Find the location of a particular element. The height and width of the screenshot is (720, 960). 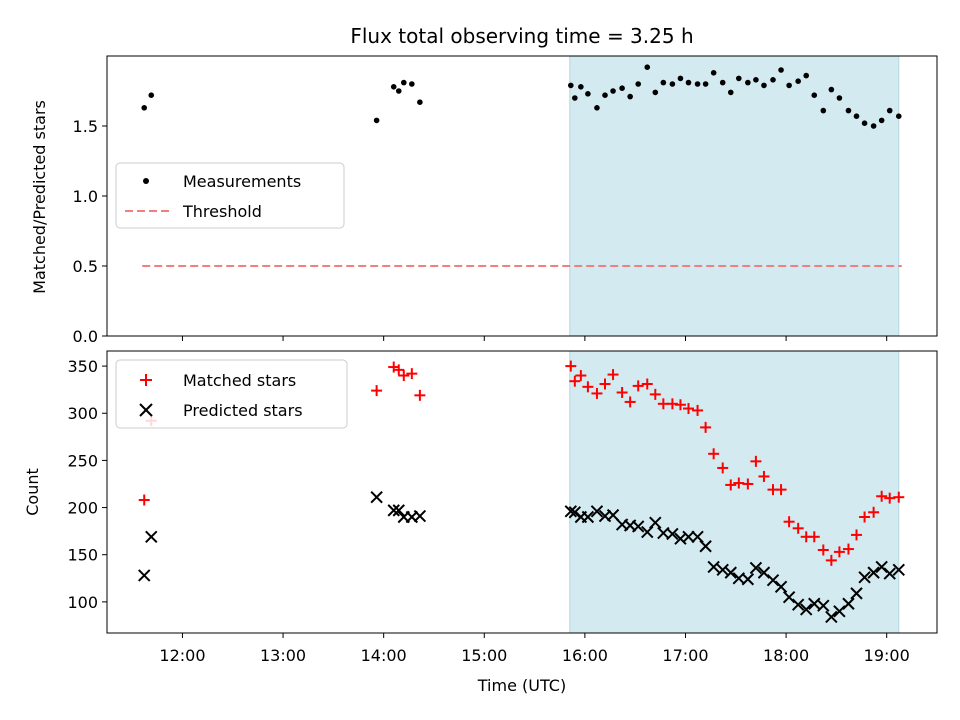

x-tick-label: 13:00 is located at coordinates (283, 655).